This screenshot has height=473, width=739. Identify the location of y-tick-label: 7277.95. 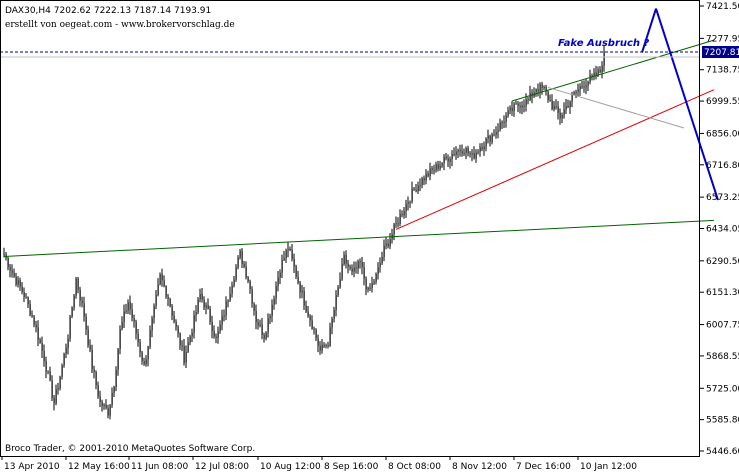
(722, 39).